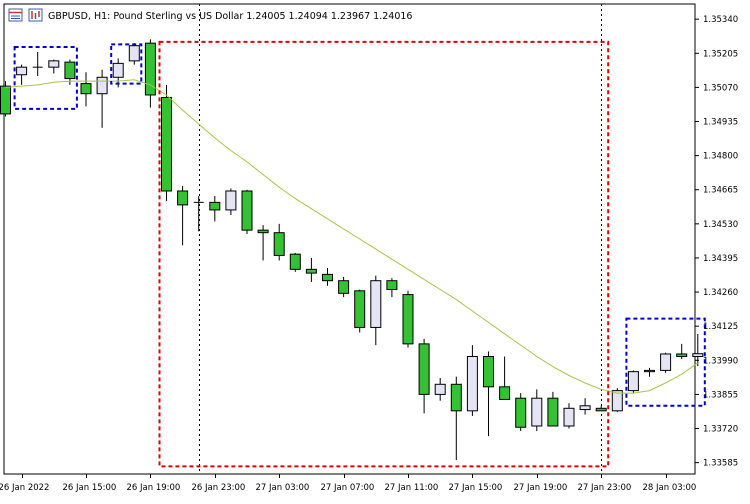 This screenshot has width=750, height=504. Describe the element at coordinates (15, 15) in the screenshot. I see `chart-icon-table` at that location.